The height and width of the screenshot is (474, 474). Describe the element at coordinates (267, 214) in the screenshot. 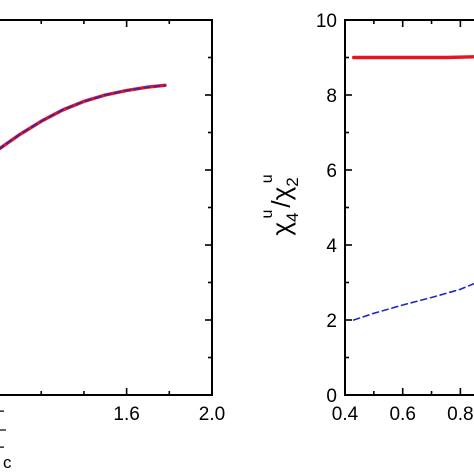

I see `y-label-sup-u-1: u` at that location.